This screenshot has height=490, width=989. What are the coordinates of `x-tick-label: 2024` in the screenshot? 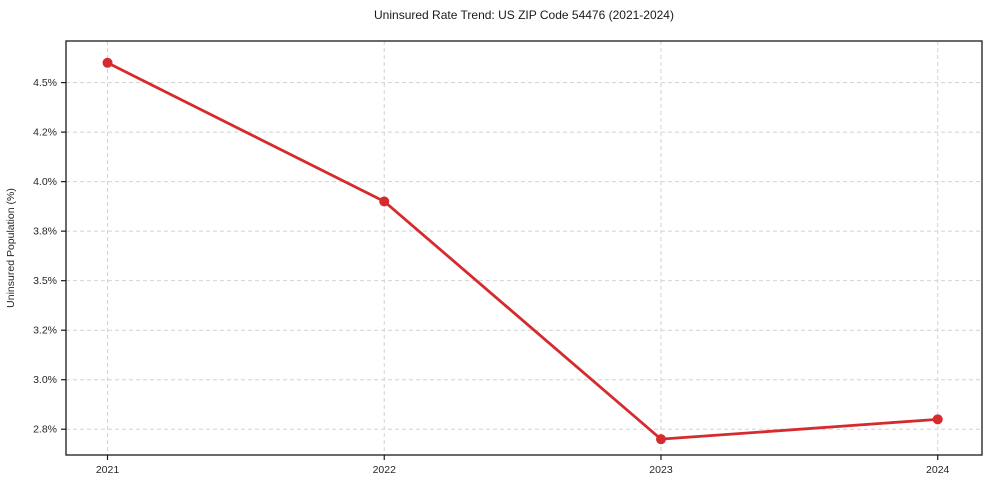 It's located at (938, 470).